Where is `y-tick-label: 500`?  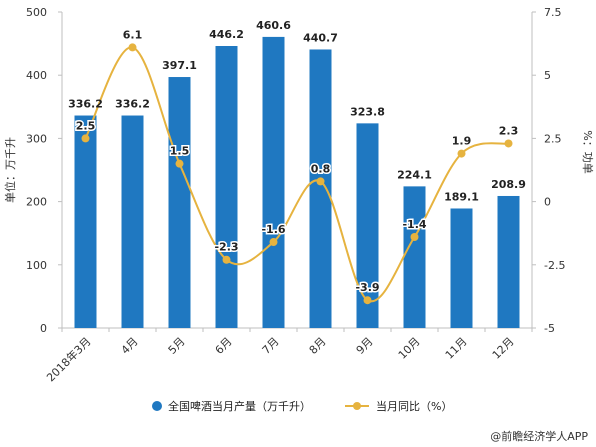 y-tick-label: 500 is located at coordinates (36, 12).